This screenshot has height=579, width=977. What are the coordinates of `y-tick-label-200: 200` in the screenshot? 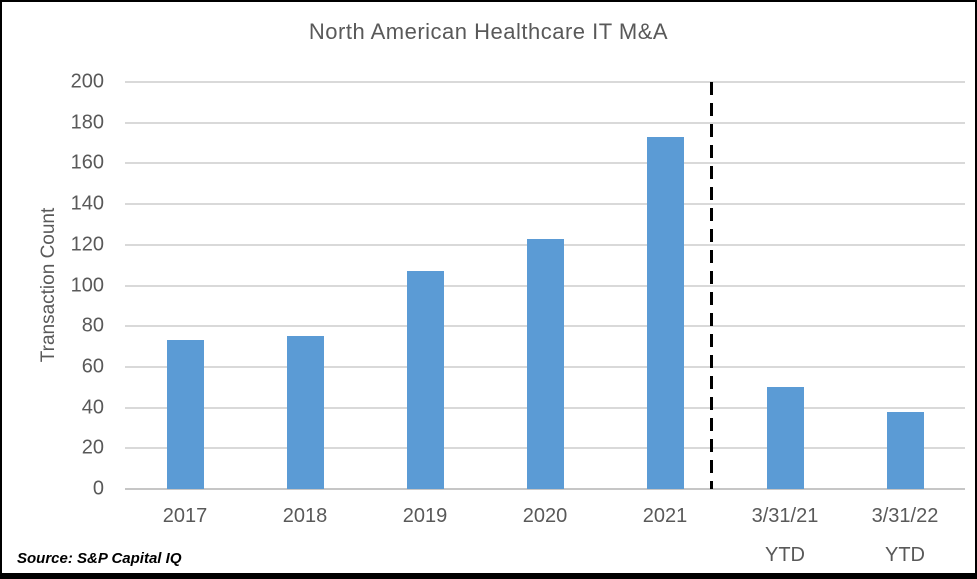 It's located at (87, 81).